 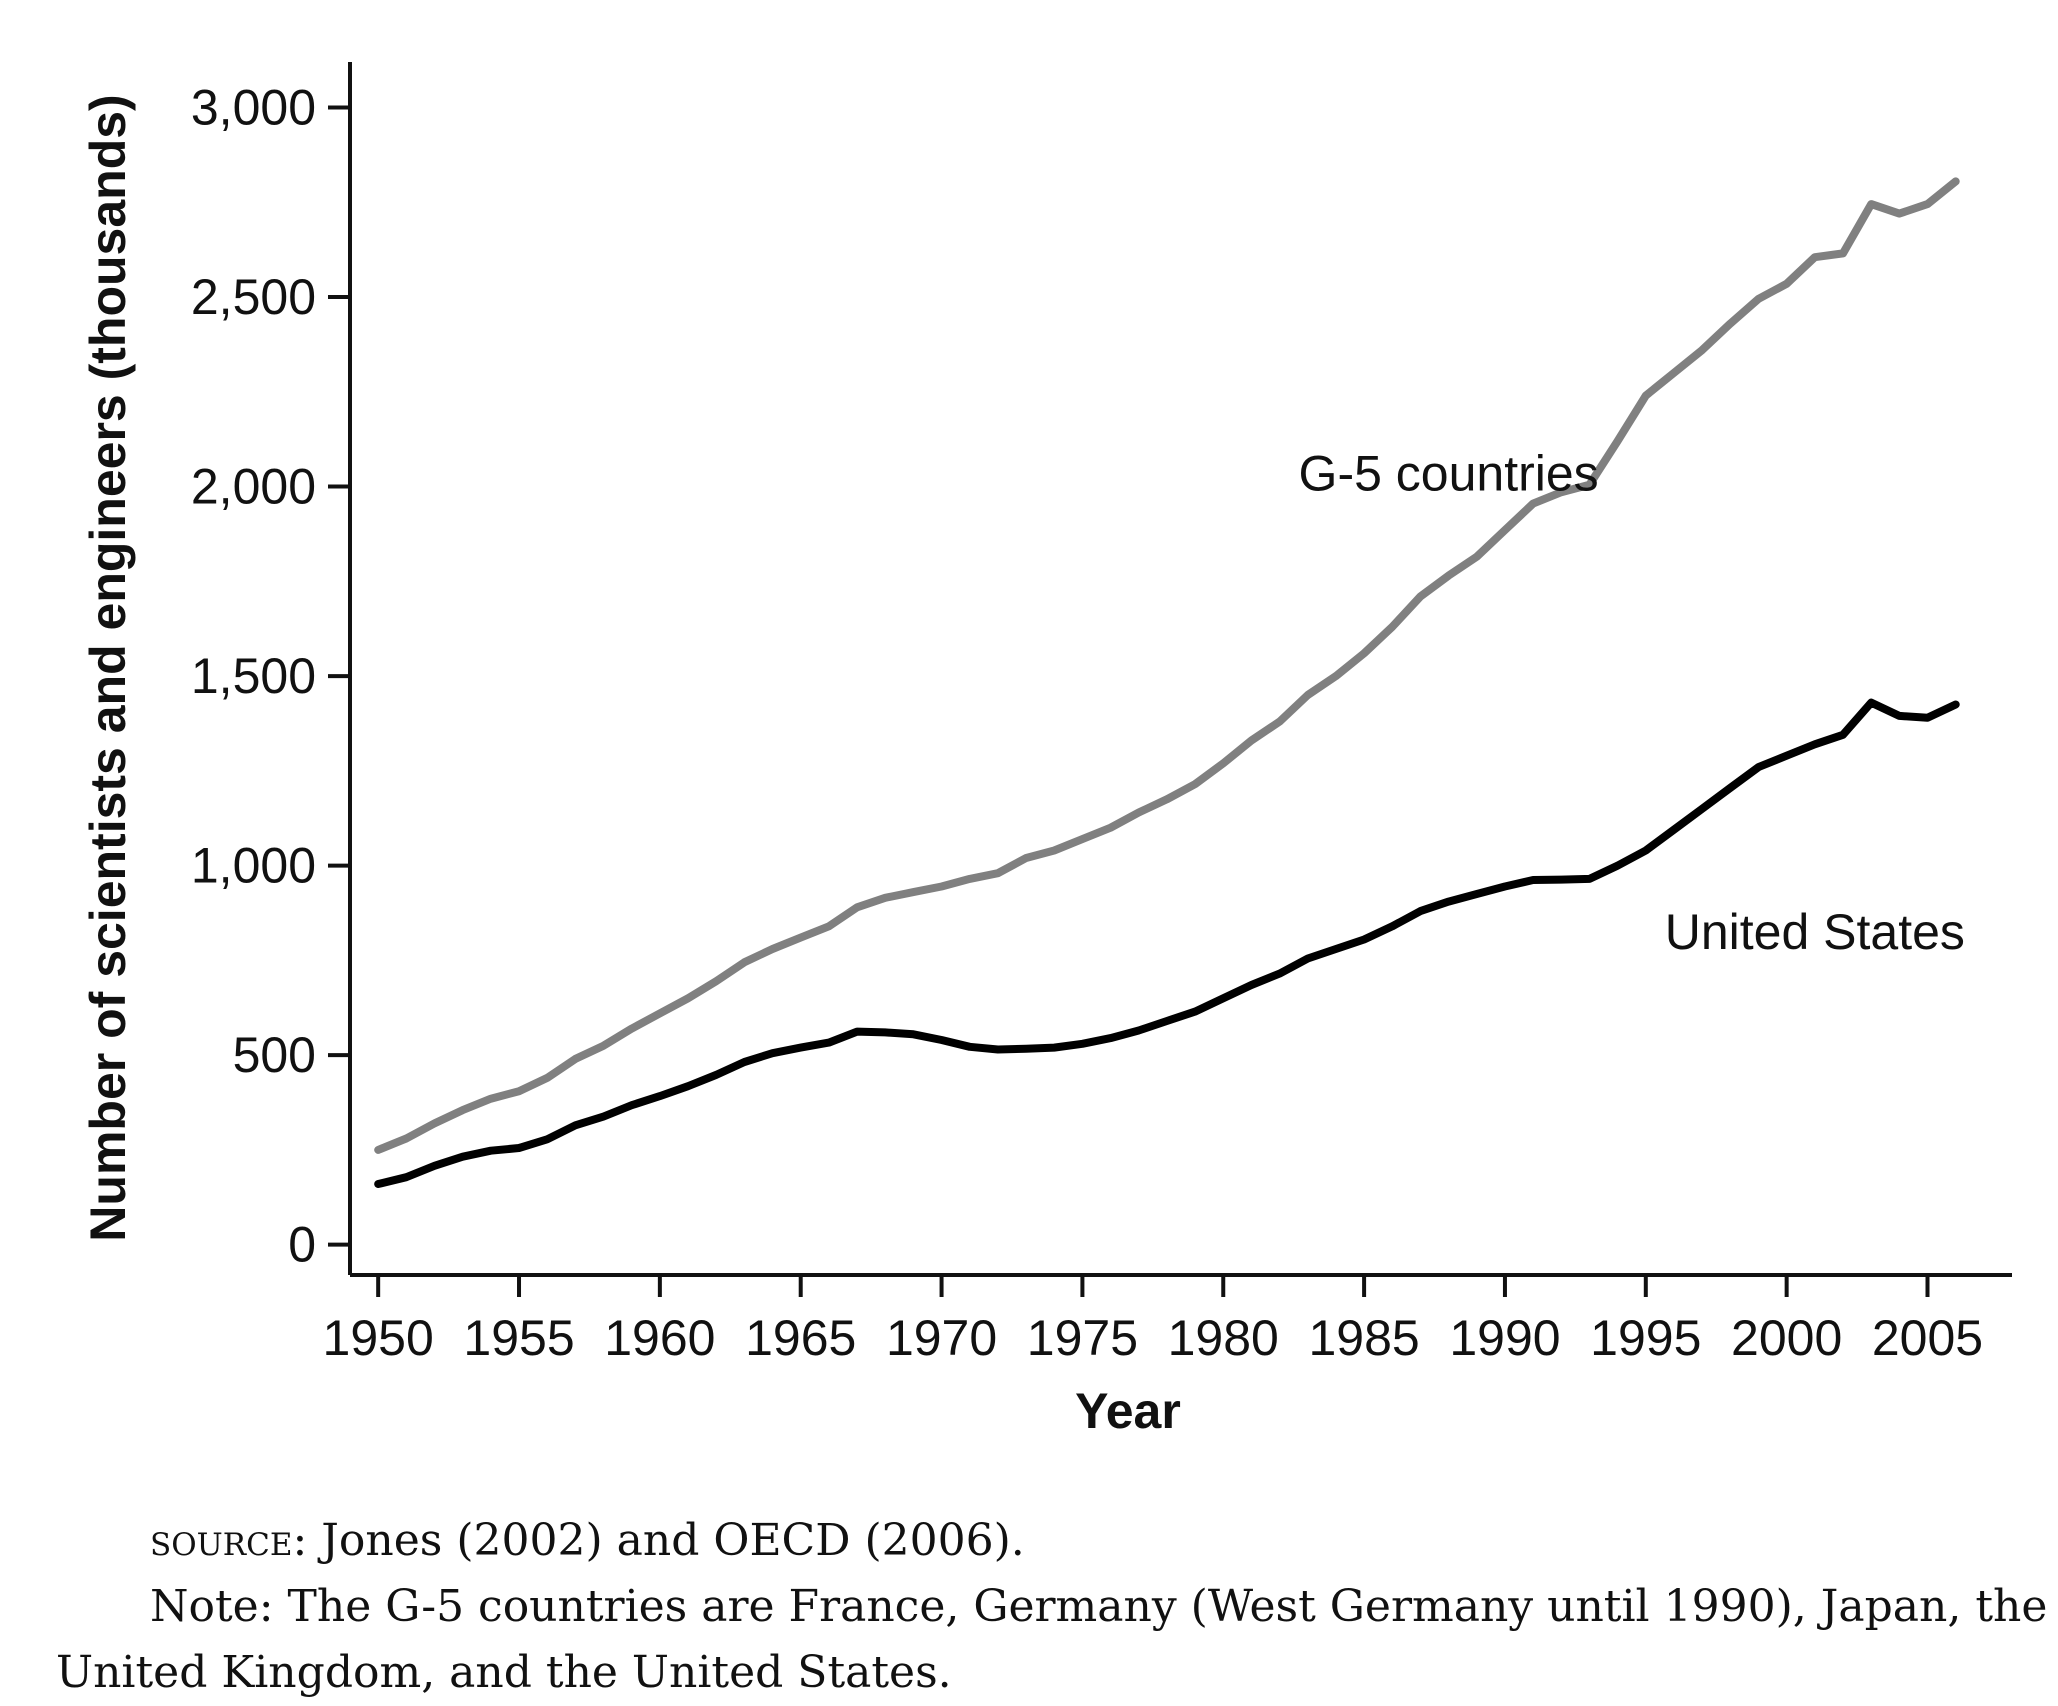 I want to click on x-tick-label: 1980, so click(x=1223, y=1338).